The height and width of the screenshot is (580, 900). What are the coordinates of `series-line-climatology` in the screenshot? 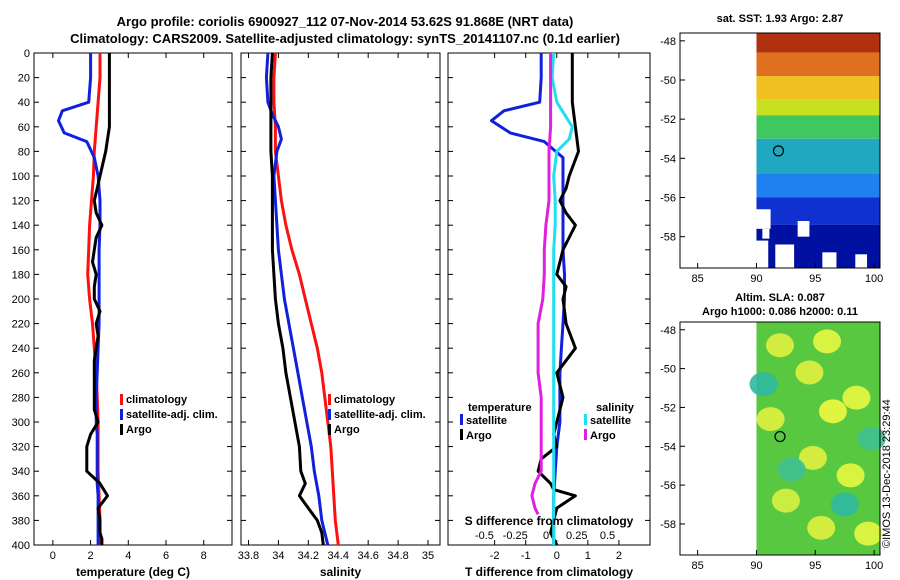 It's located at (306, 299).